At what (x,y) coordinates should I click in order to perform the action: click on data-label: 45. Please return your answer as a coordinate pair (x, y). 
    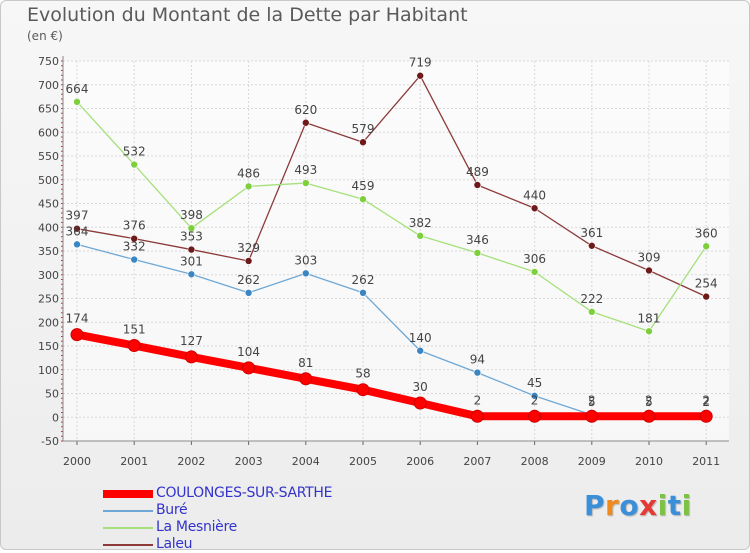
    Looking at the image, I should click on (534, 383).